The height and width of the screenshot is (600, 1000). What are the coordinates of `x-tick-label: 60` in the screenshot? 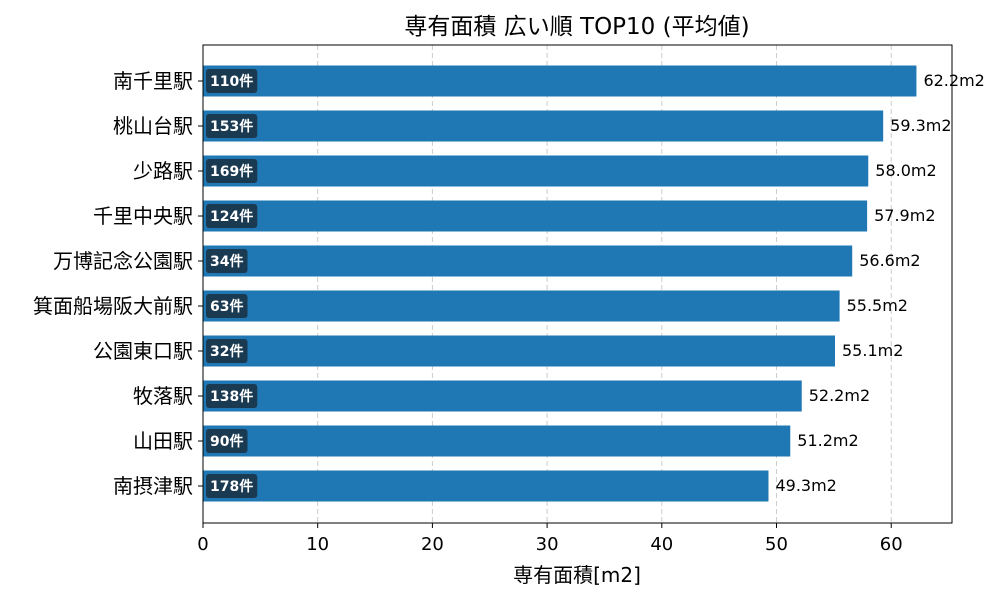 It's located at (891, 544).